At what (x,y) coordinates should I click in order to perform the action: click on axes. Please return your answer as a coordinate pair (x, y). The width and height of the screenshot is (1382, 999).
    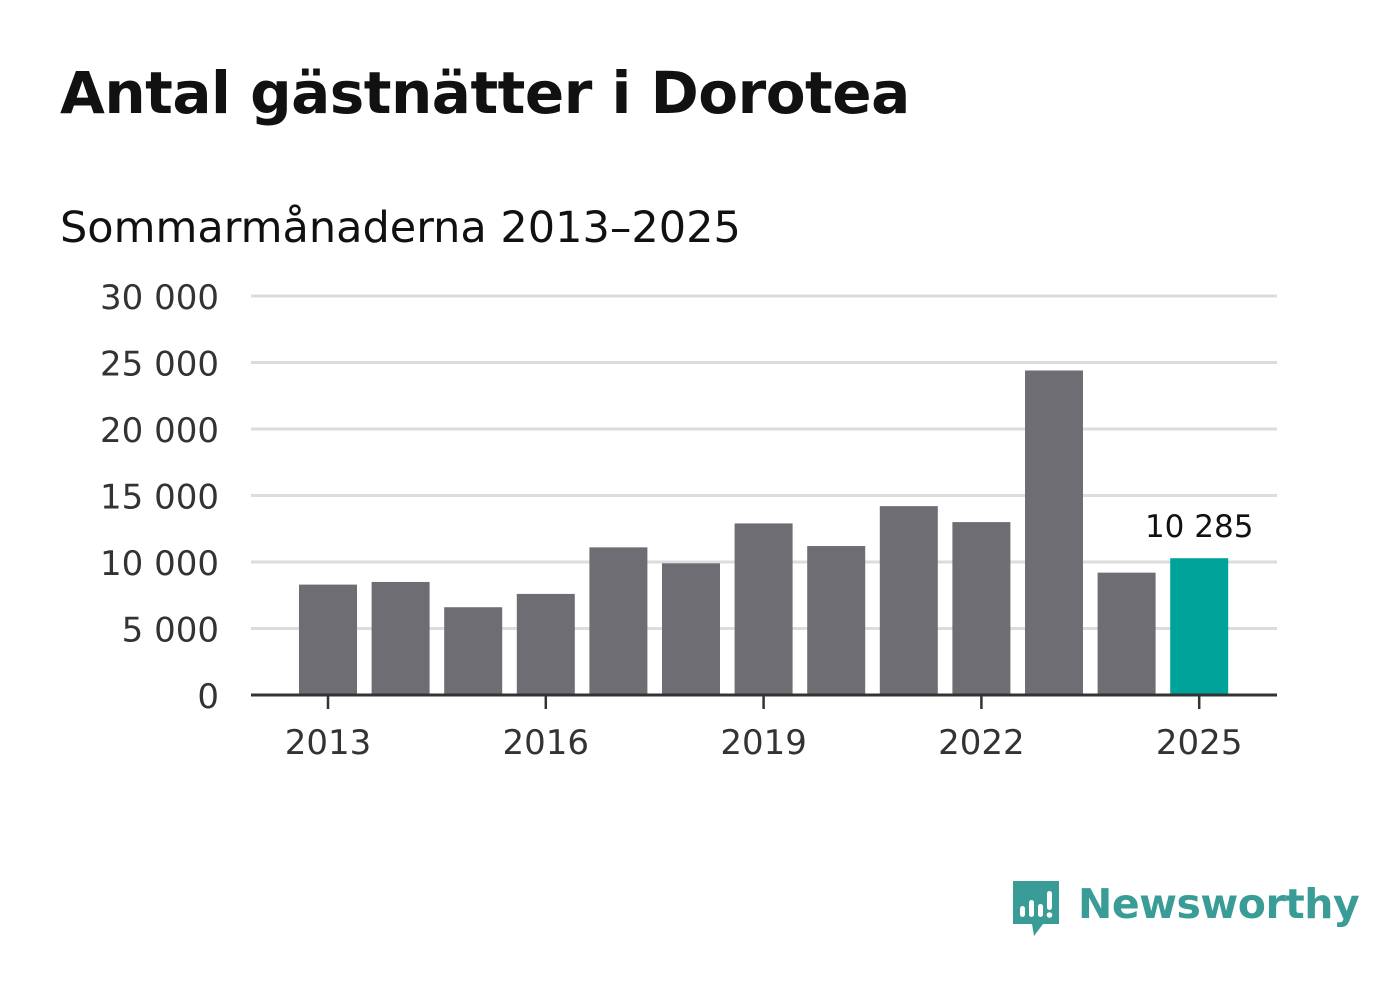
    Looking at the image, I should click on (764, 701).